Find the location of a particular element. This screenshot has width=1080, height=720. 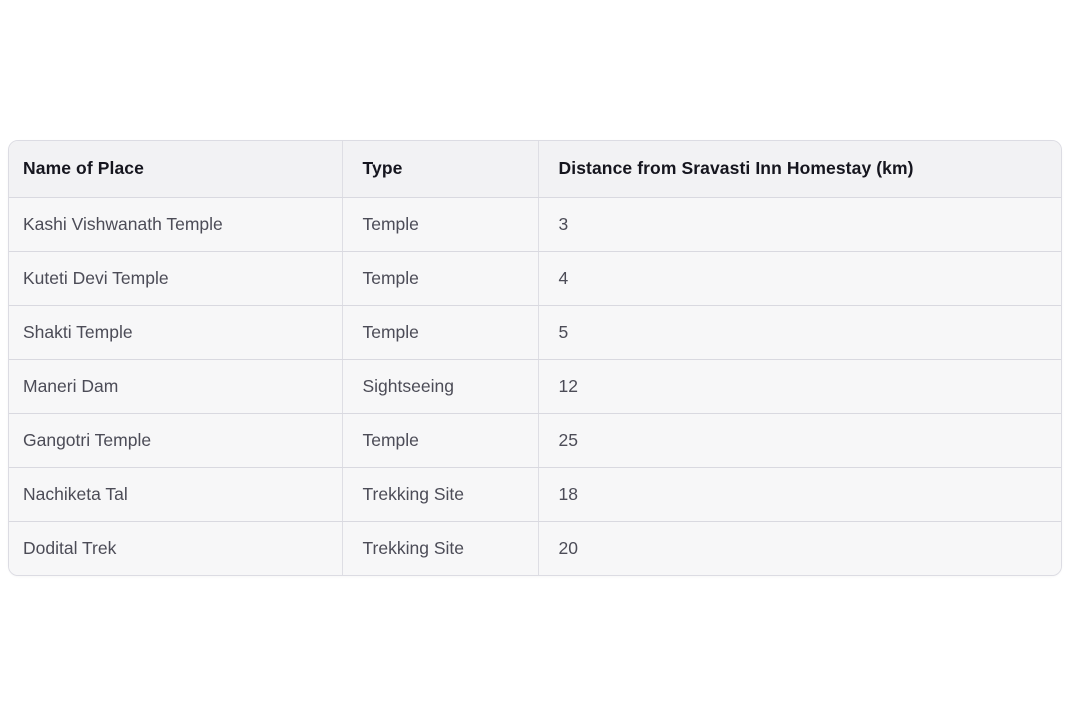

cell-place-name: Kashi Vishwanath Temple is located at coordinates (176, 224).